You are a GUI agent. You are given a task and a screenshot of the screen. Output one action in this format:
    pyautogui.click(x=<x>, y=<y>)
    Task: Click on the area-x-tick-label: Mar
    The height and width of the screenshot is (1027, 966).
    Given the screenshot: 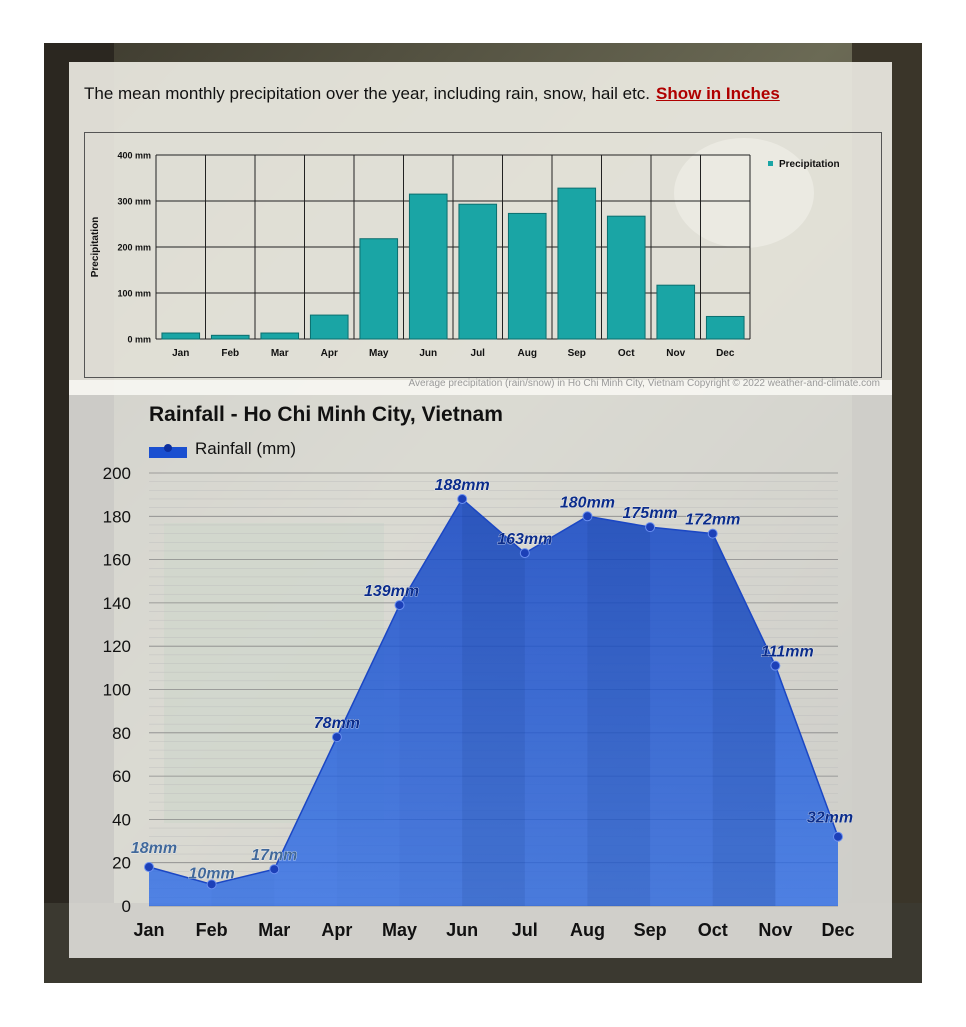 What is the action you would take?
    pyautogui.click(x=274, y=930)
    